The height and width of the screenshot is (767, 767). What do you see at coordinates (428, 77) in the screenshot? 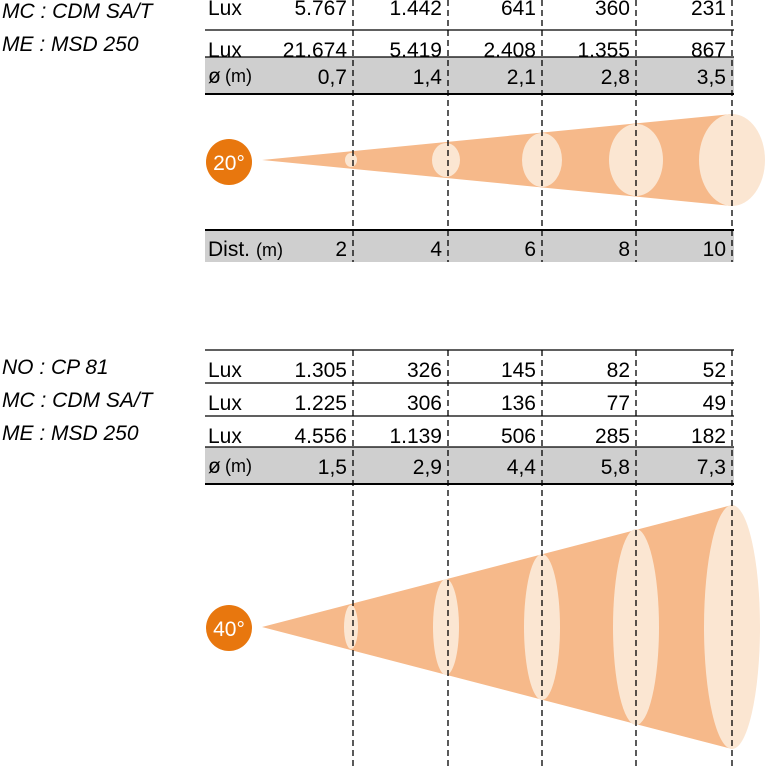
I see `diameter-value: 1,4` at bounding box center [428, 77].